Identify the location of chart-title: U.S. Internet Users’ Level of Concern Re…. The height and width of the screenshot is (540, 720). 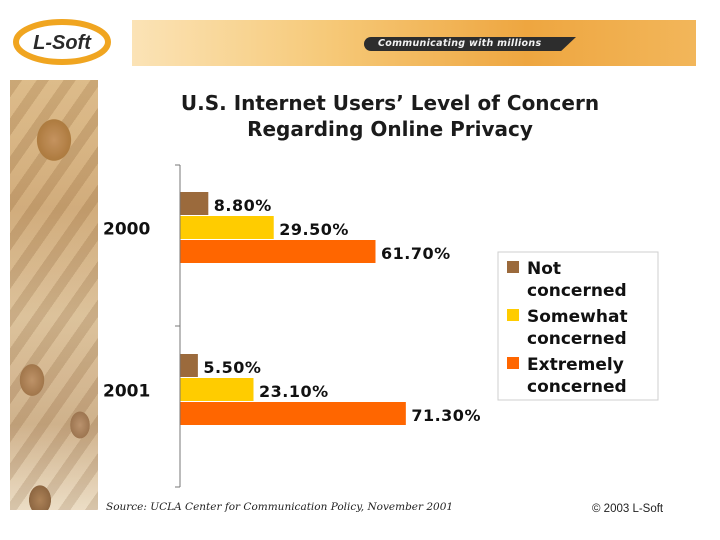
(390, 116).